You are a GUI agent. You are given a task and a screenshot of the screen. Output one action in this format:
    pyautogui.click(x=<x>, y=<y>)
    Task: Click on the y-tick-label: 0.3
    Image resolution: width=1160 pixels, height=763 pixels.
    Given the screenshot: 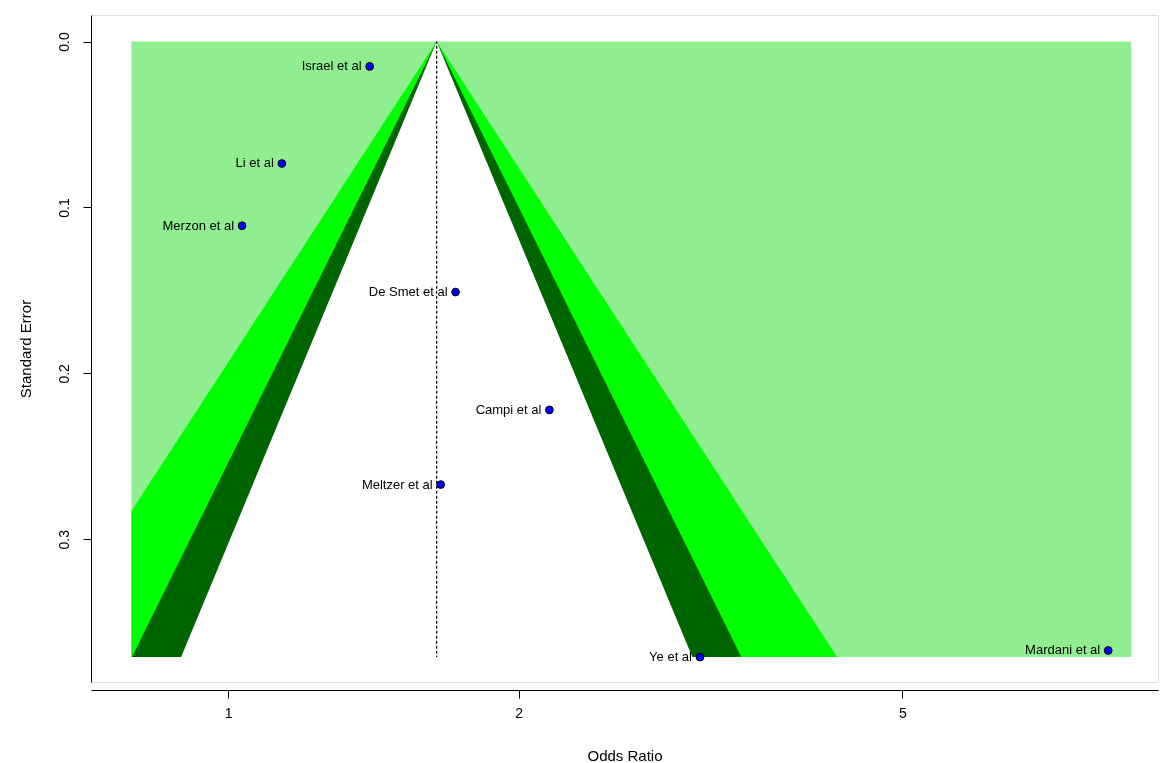 What is the action you would take?
    pyautogui.click(x=63, y=539)
    